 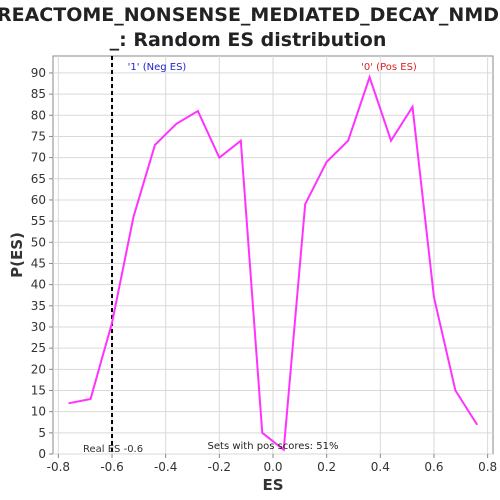 I want to click on y-tick-label: 35, so click(x=38, y=306).